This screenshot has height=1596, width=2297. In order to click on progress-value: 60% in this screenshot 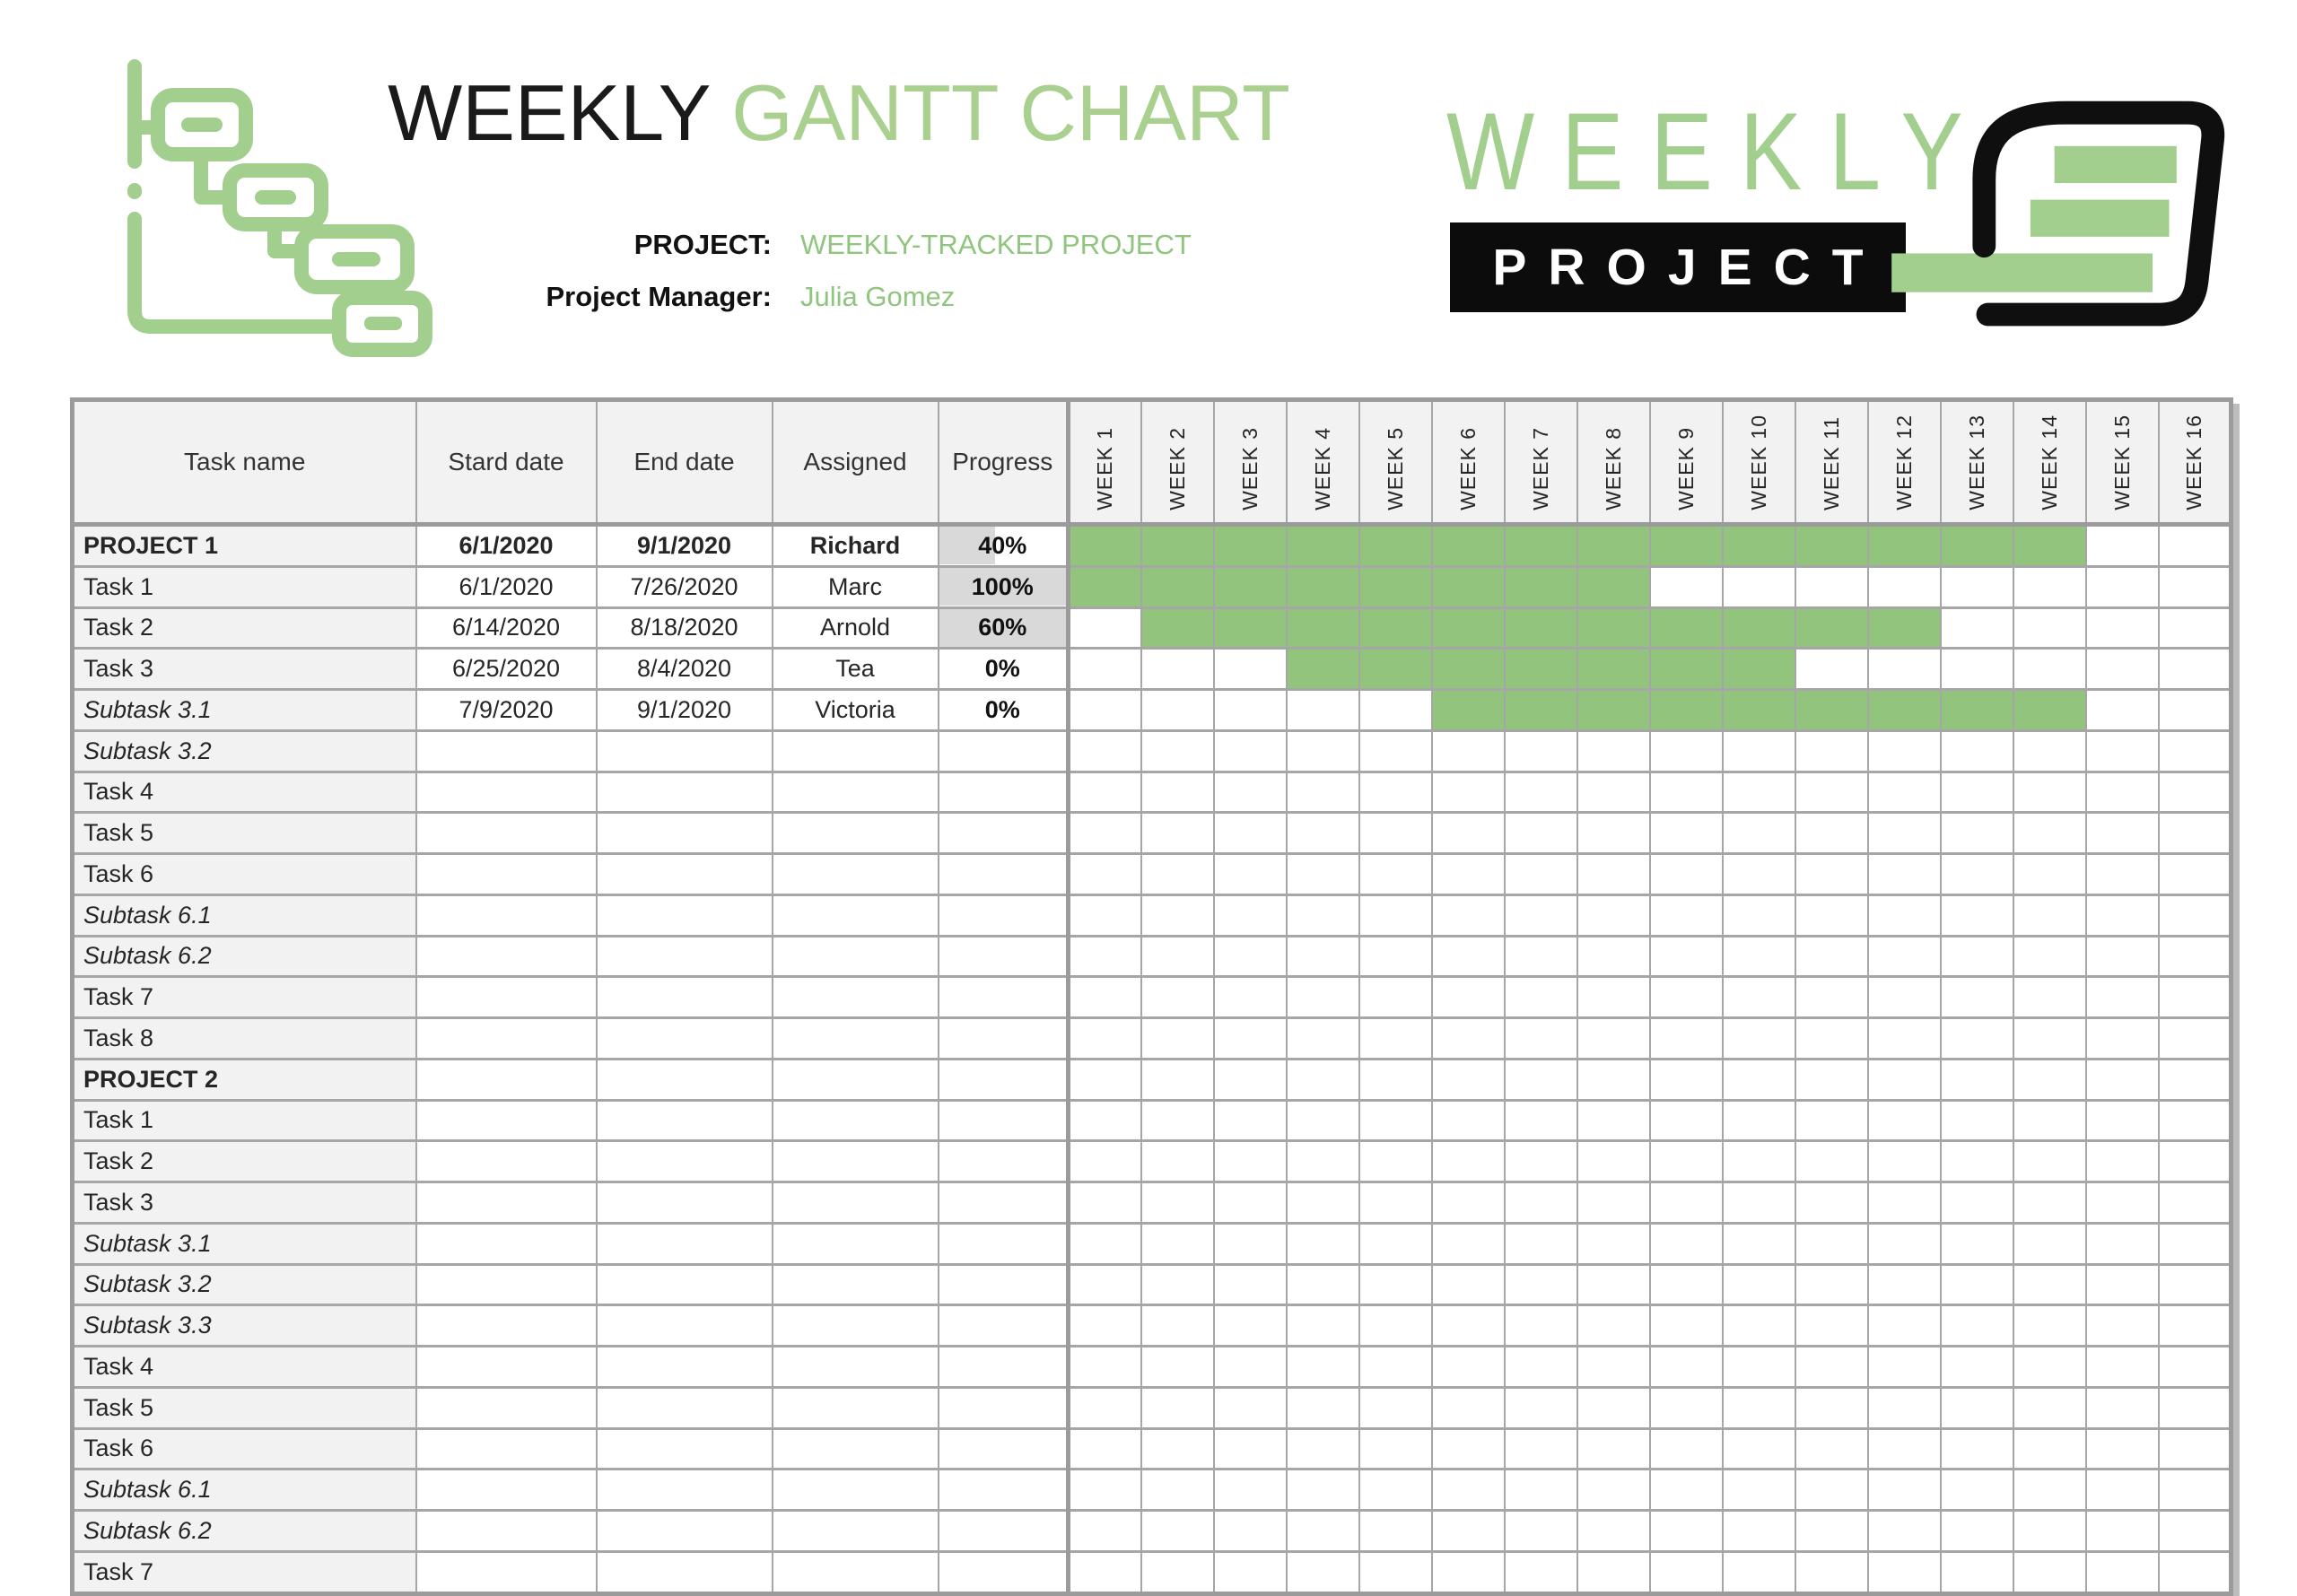, I will do `click(1002, 627)`.